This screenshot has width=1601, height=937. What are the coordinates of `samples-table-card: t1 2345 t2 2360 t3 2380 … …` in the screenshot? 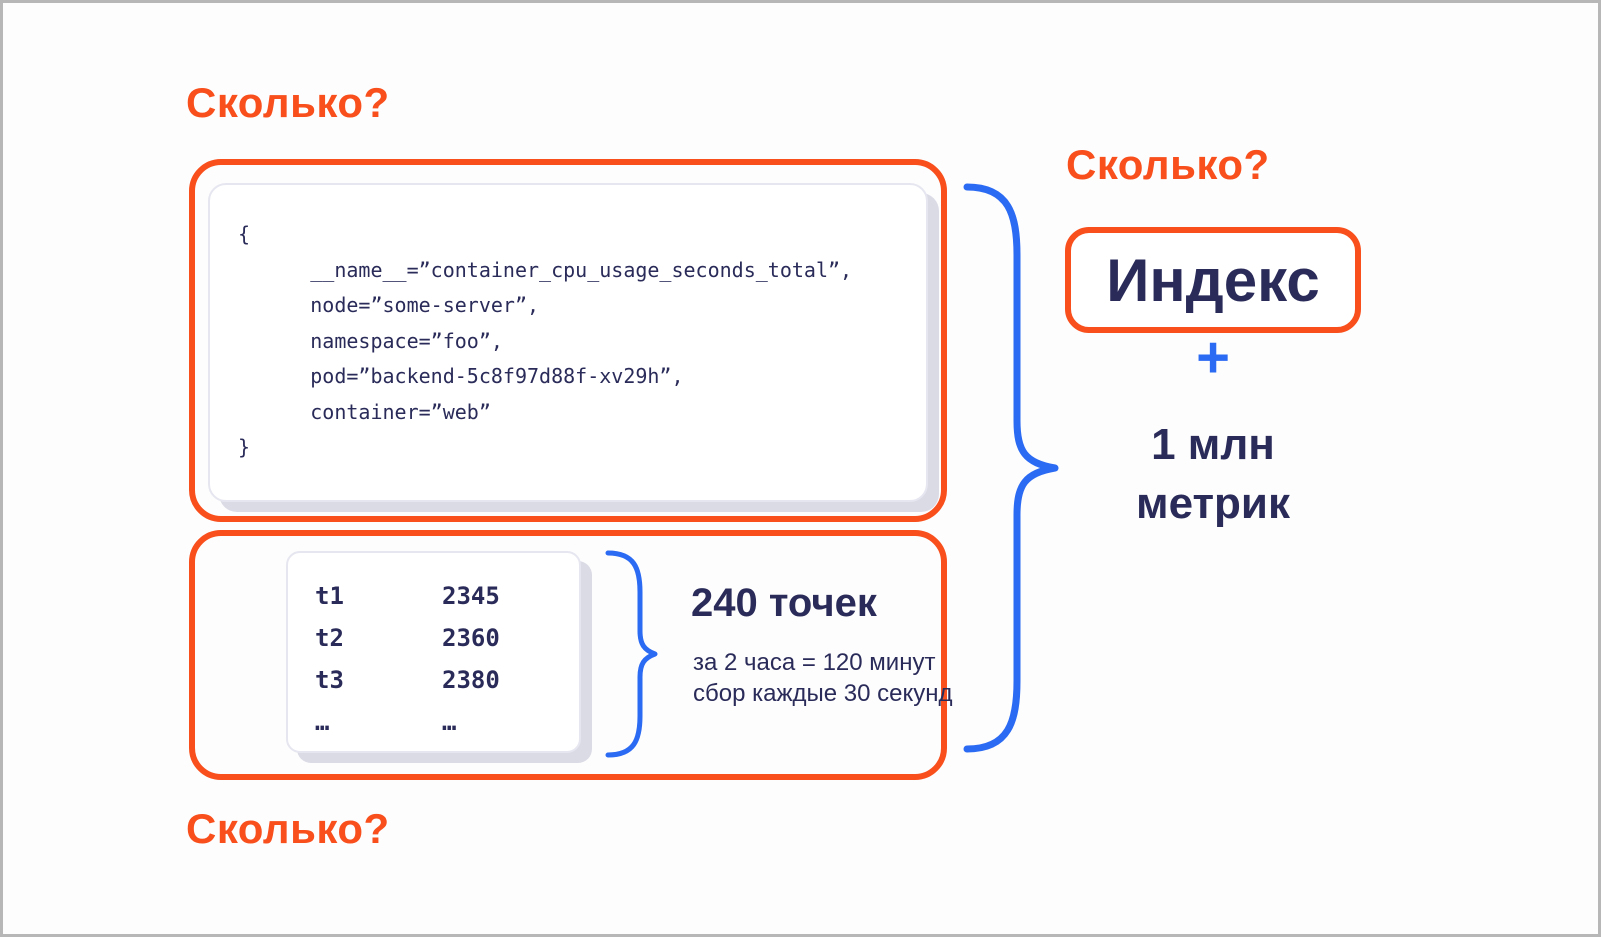 It's located at (433, 652).